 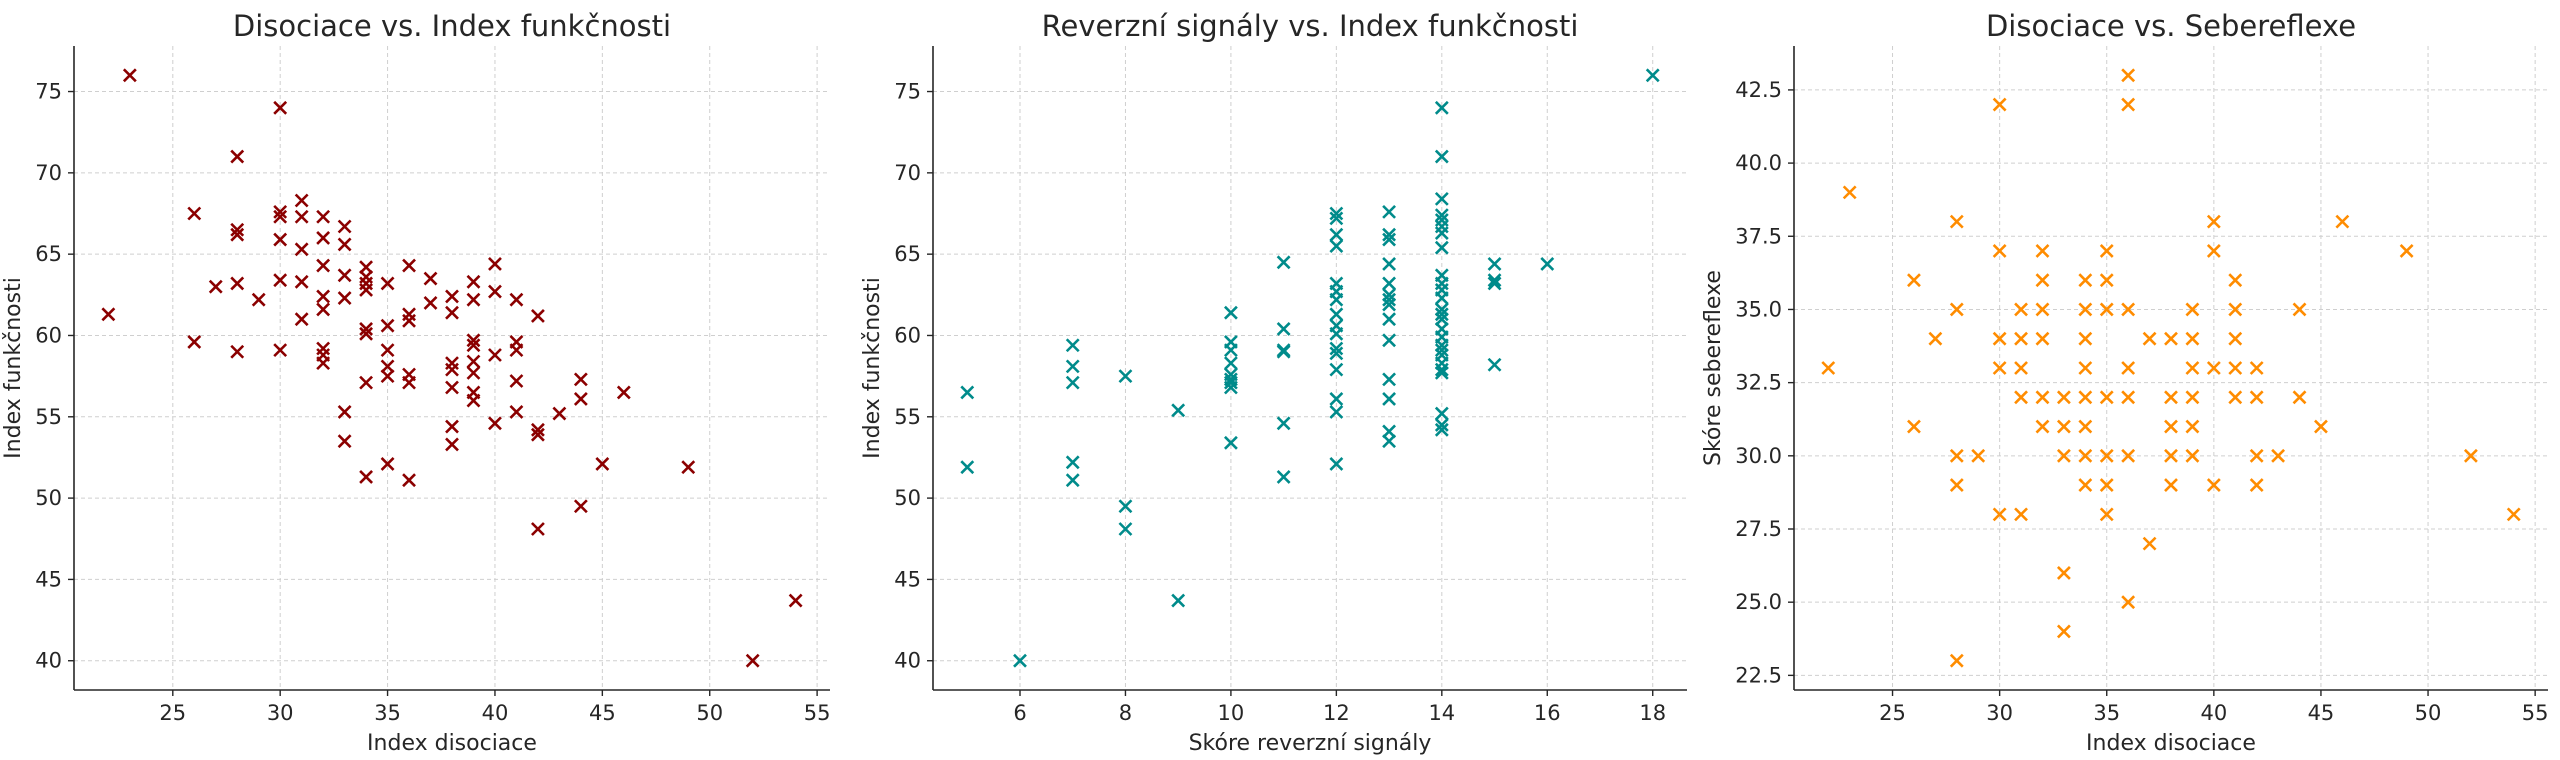 What do you see at coordinates (48, 579) in the screenshot?
I see `y-tick-label: 45` at bounding box center [48, 579].